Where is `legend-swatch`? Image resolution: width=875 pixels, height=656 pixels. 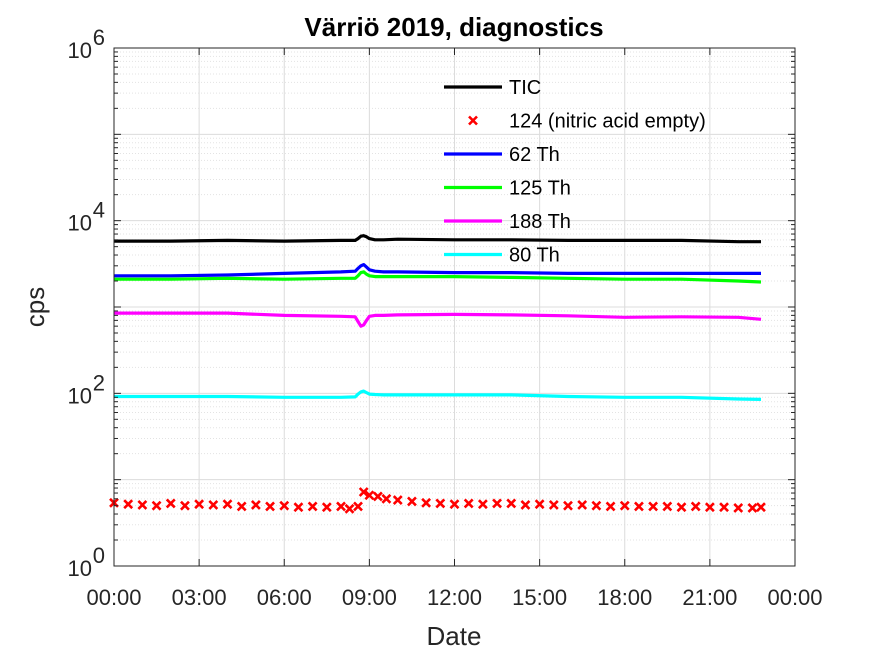 legend-swatch is located at coordinates (473, 120).